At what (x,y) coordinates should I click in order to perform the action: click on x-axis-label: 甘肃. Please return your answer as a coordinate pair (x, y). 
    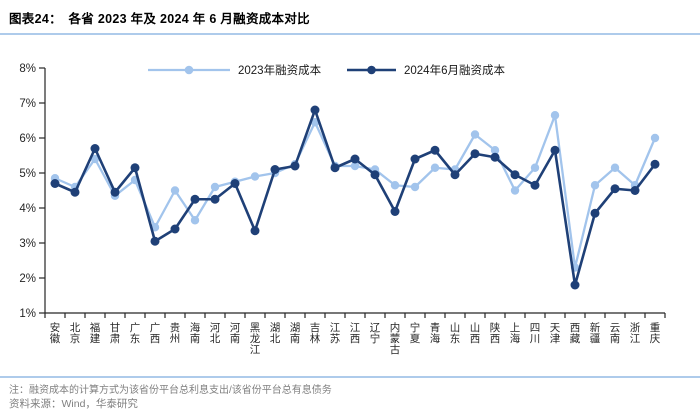
    Looking at the image, I should click on (115, 333).